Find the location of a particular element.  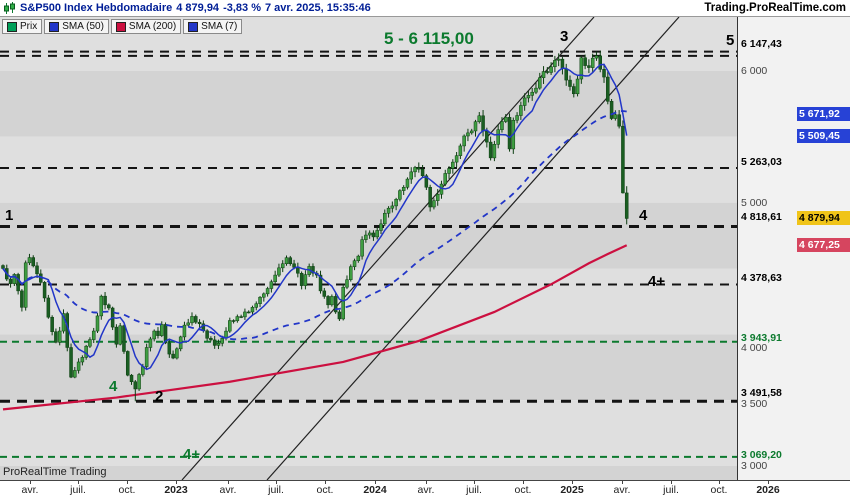

price-tick: 3 500 is located at coordinates (754, 404).